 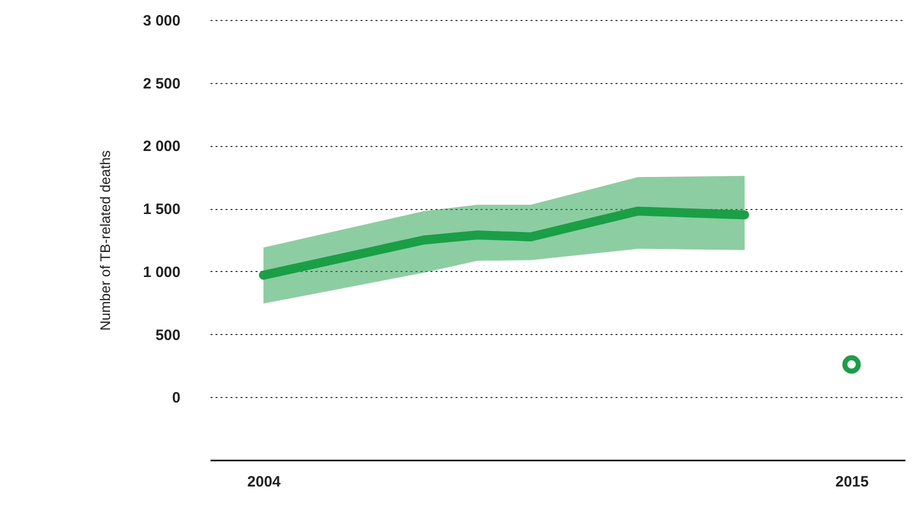 I want to click on y-tick-label: 2 500, so click(x=161, y=83).